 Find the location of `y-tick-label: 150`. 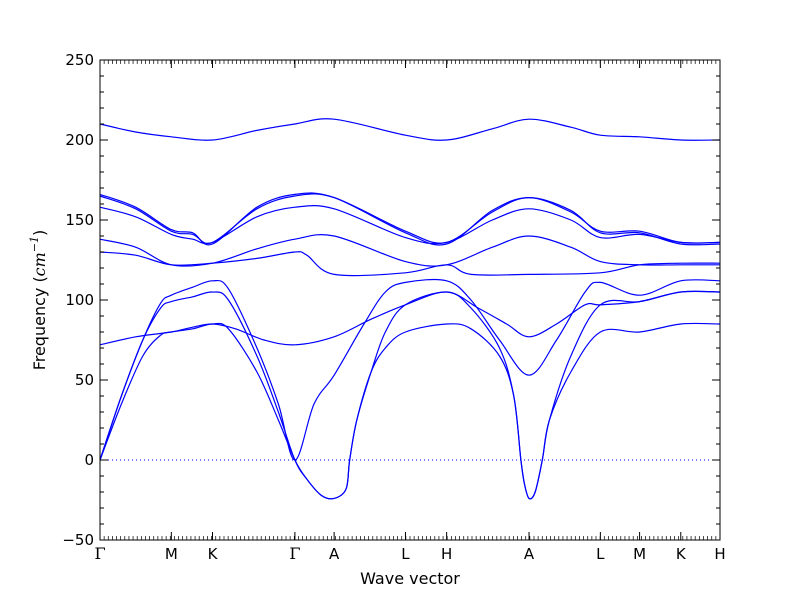

y-tick-label: 150 is located at coordinates (79, 220).